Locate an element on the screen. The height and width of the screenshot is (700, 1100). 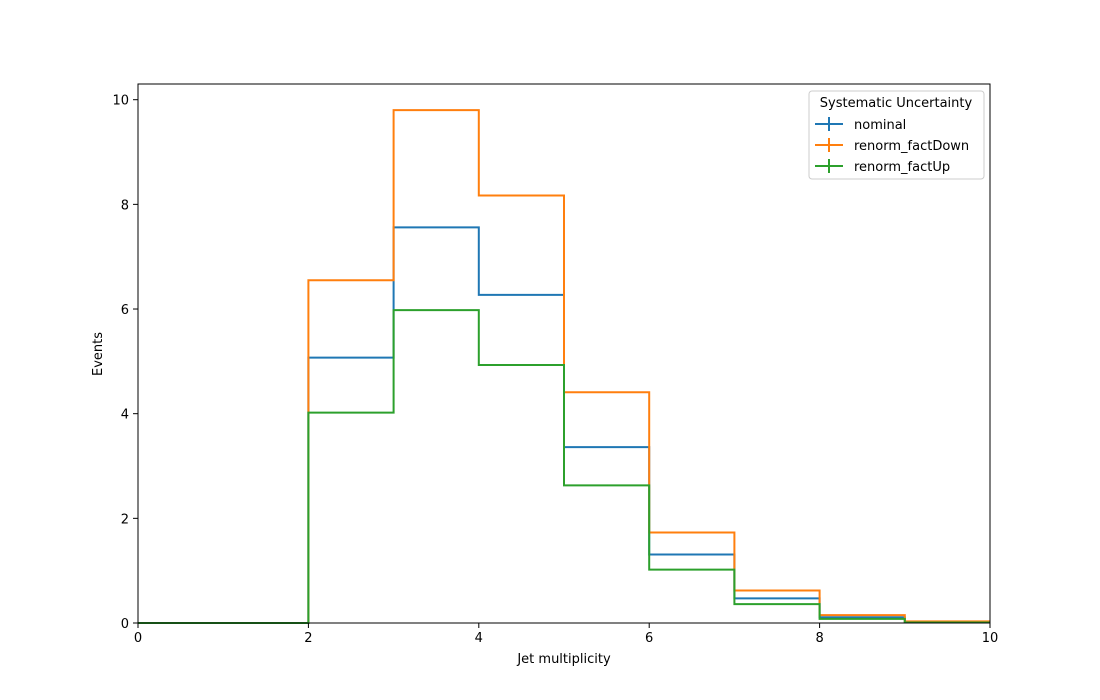
y-tick-label: 2 is located at coordinates (125, 519).